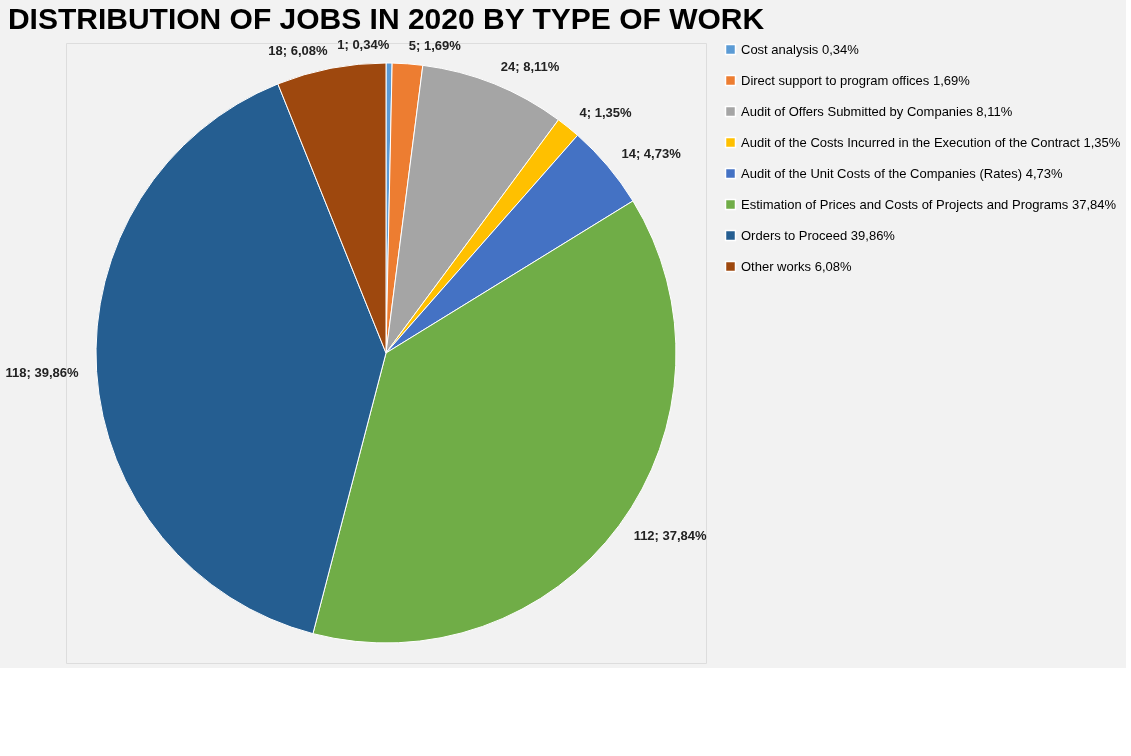 This screenshot has width=1131, height=756. What do you see at coordinates (530, 67) in the screenshot?
I see `data-label: 24; 8,11%` at bounding box center [530, 67].